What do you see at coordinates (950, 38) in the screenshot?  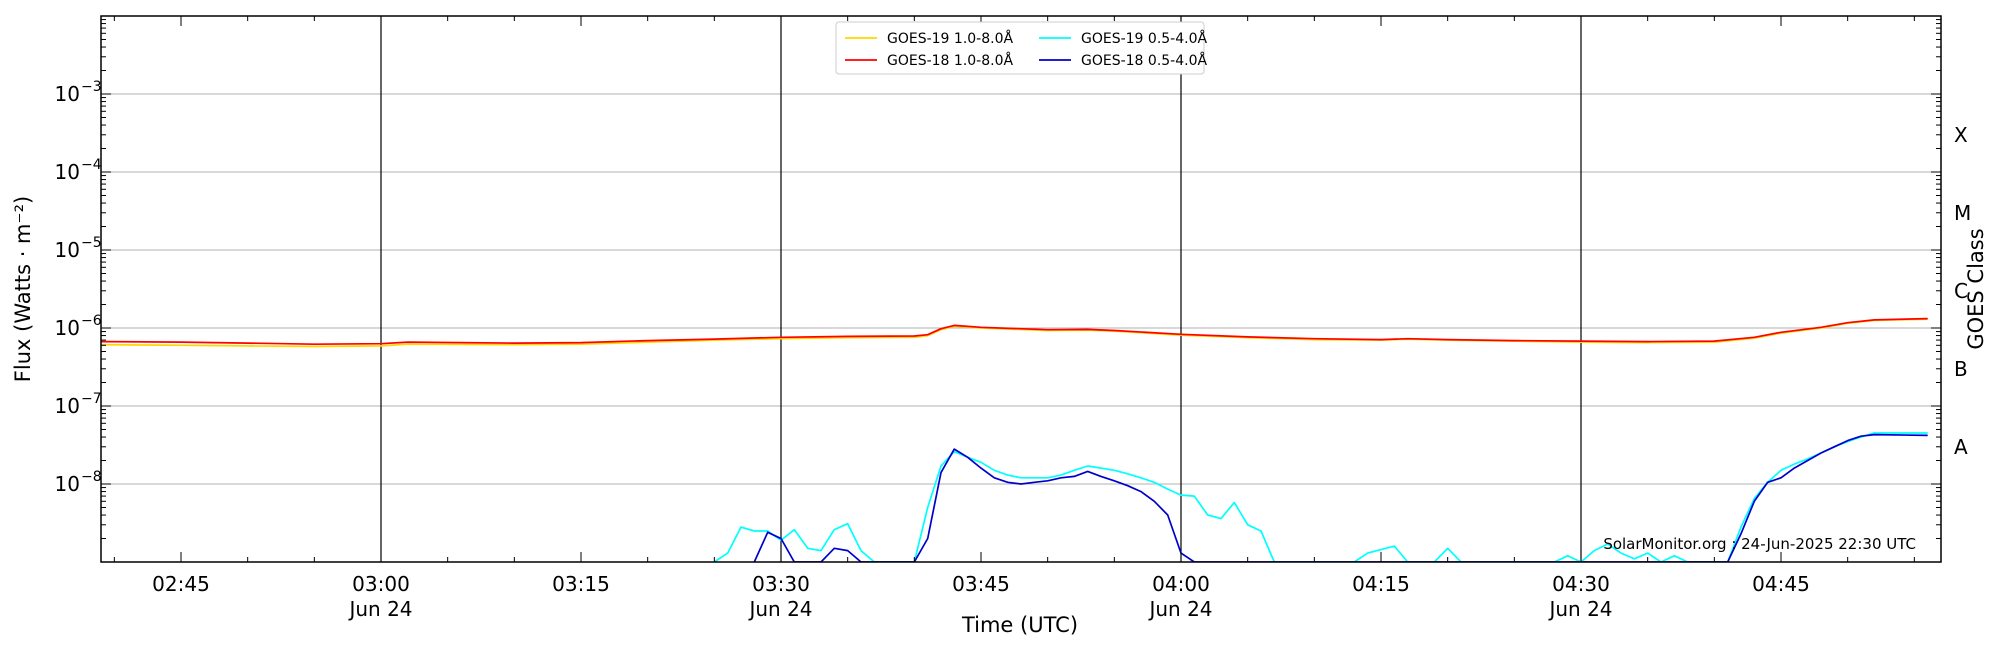 I see `legend-label-1: GOES-19 1.0-8.0Å` at bounding box center [950, 38].